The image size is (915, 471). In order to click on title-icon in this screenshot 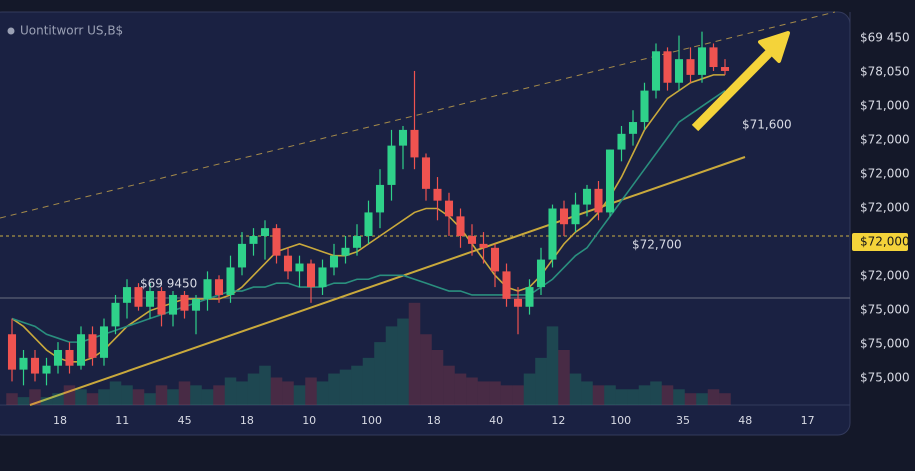, I will do `click(11, 31)`.